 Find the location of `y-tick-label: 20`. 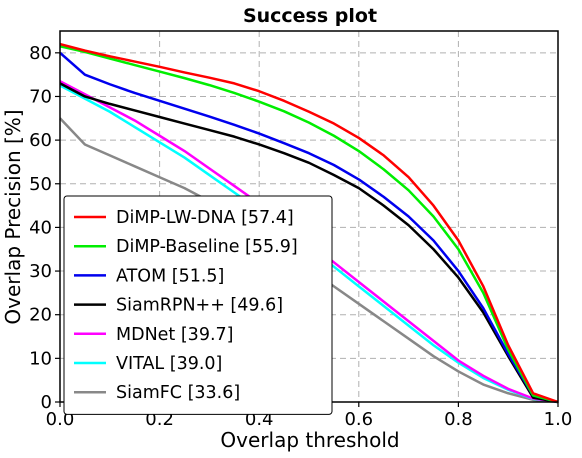

y-tick-label: 20 is located at coordinates (40, 315).